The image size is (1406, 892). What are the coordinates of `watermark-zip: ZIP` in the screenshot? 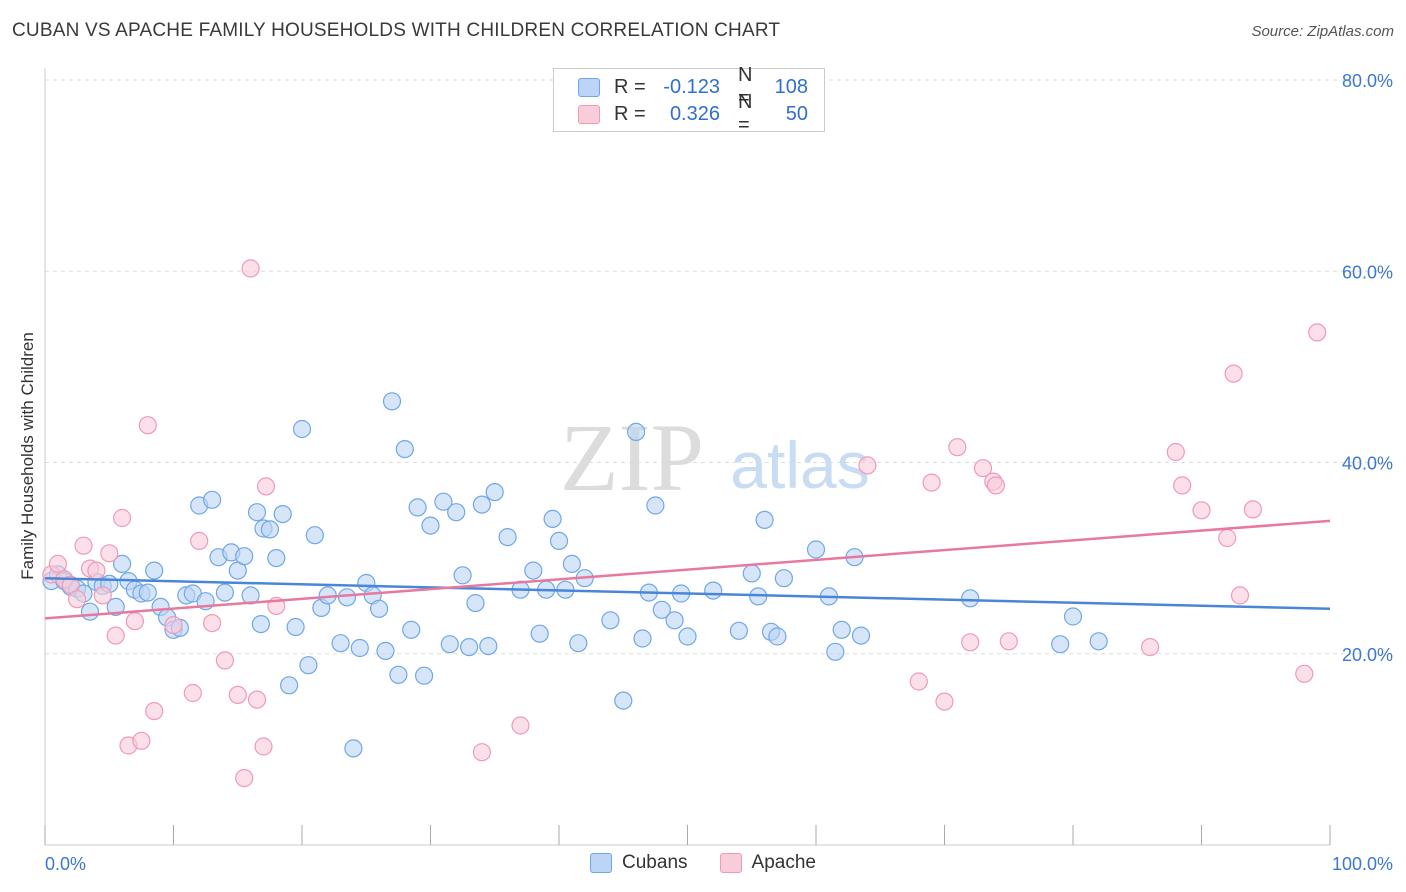 It's located at (632, 457).